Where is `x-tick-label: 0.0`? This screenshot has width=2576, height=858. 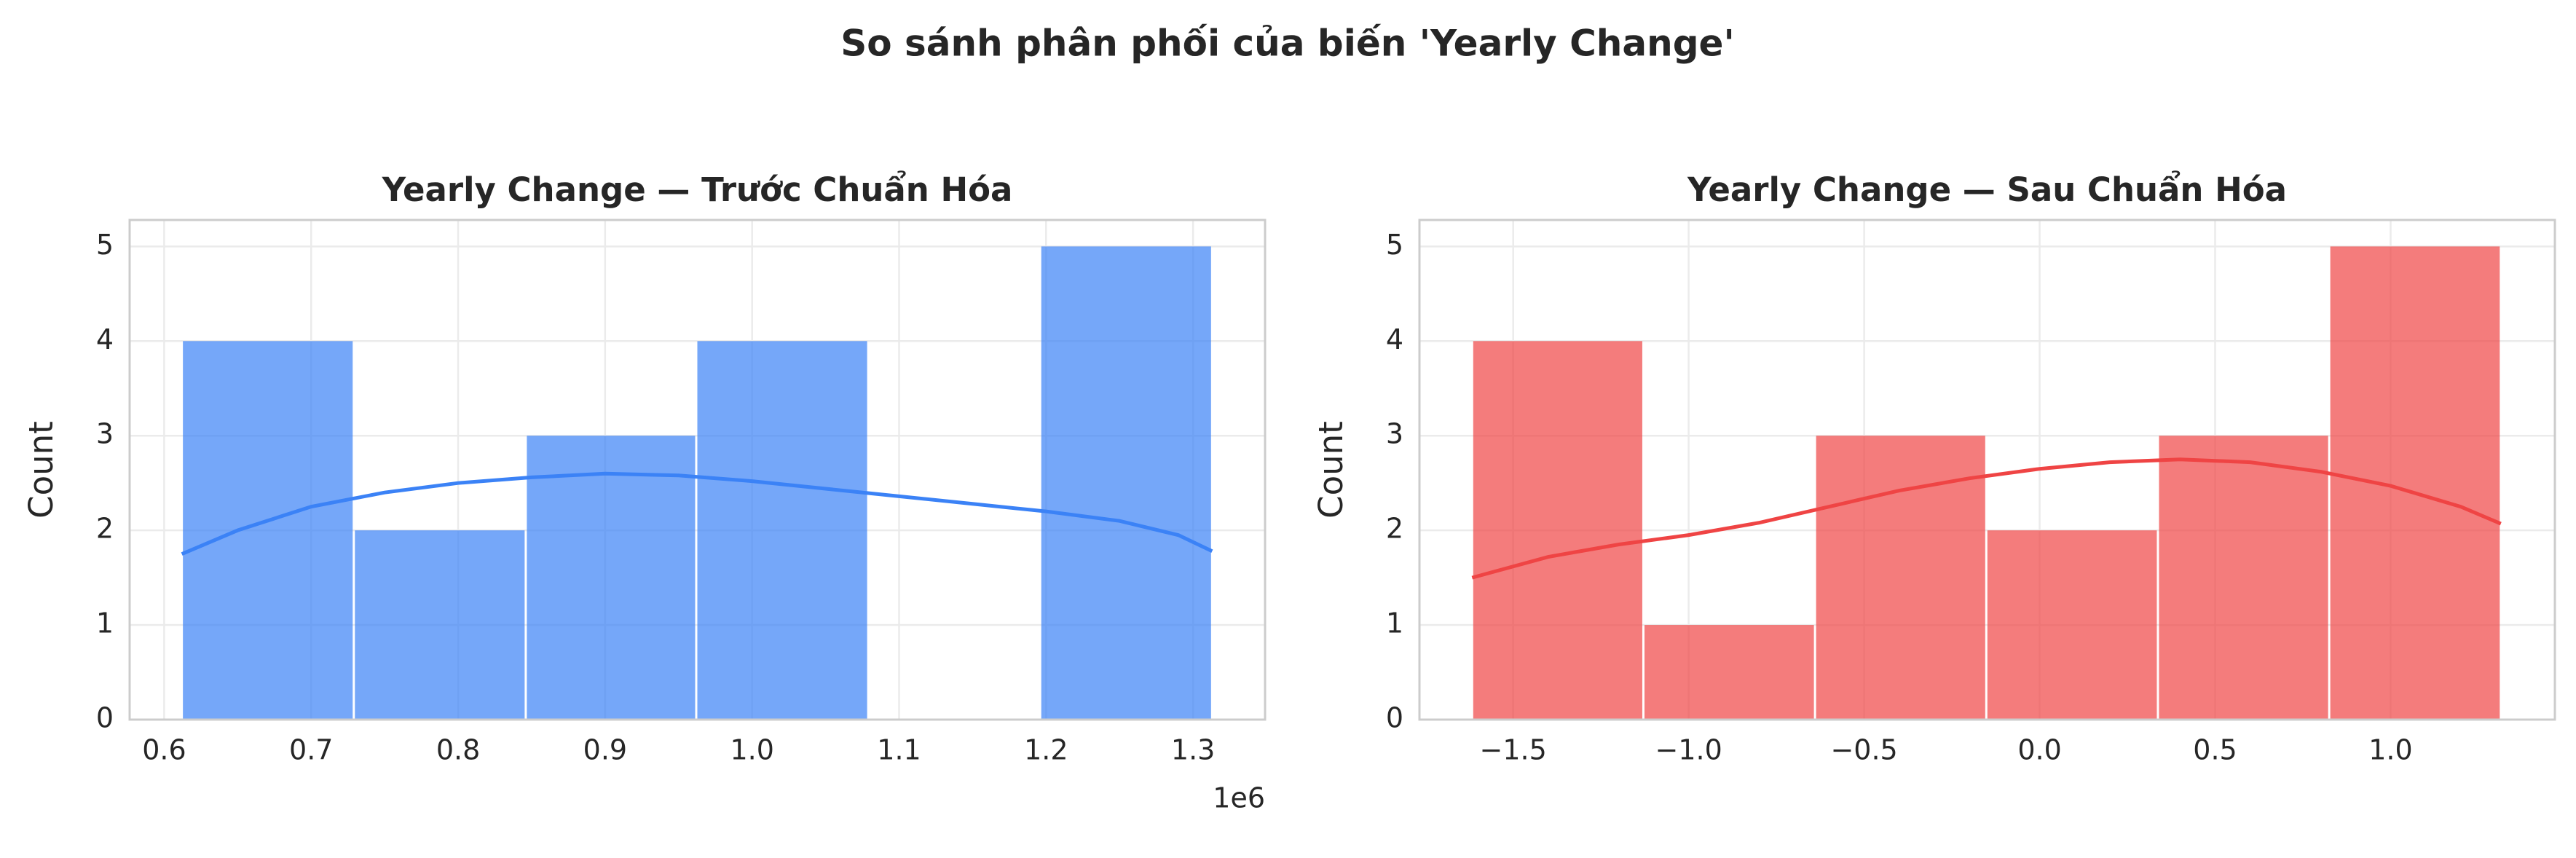 x-tick-label: 0.0 is located at coordinates (2039, 750).